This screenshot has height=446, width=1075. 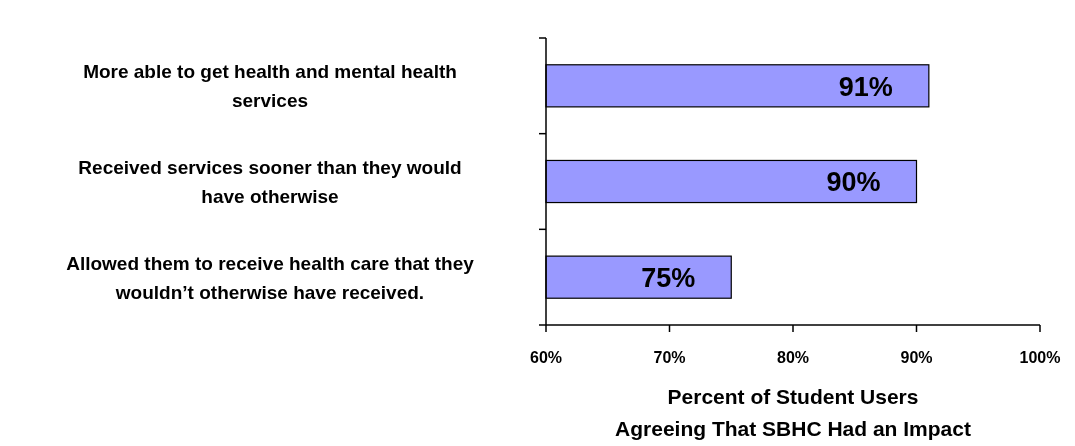 I want to click on x-tick-label: 70%, so click(x=669, y=357).